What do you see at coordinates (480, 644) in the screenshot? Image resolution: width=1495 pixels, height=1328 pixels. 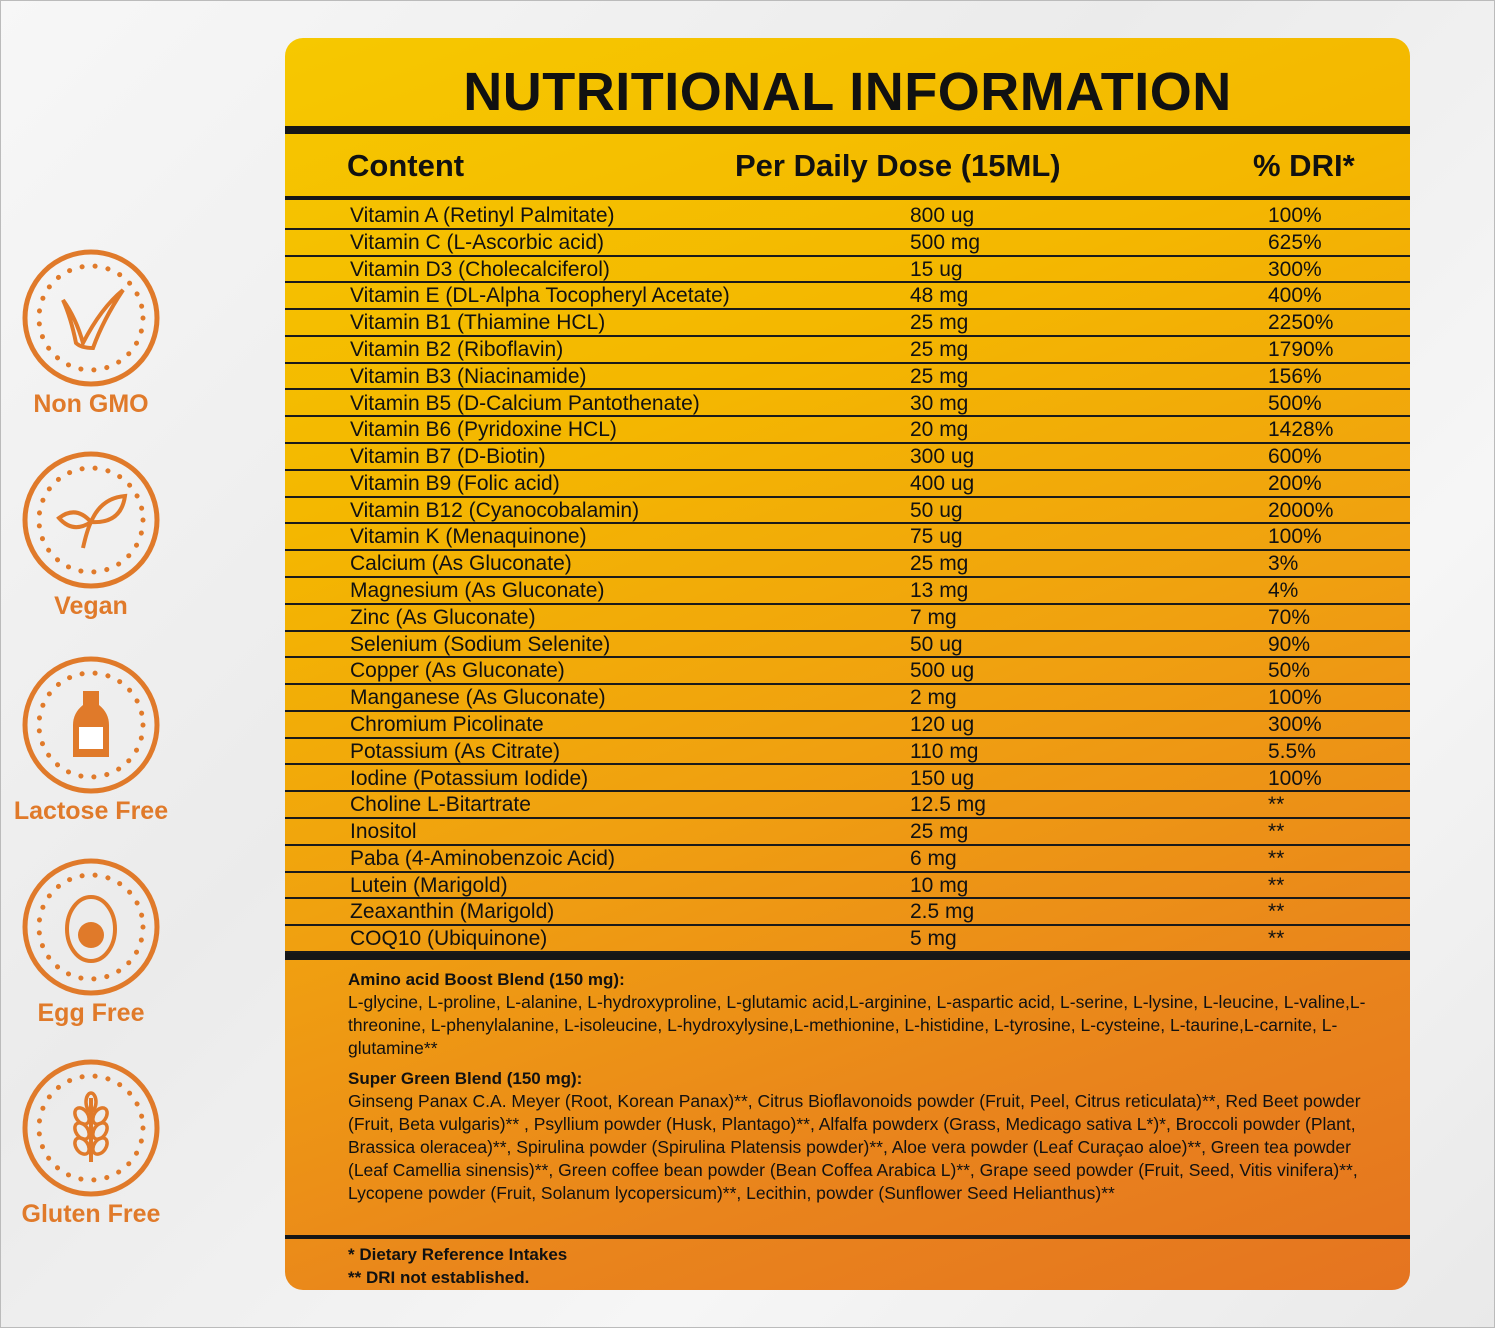 I see `table-cell: Selenium (Sodium Selenite)` at bounding box center [480, 644].